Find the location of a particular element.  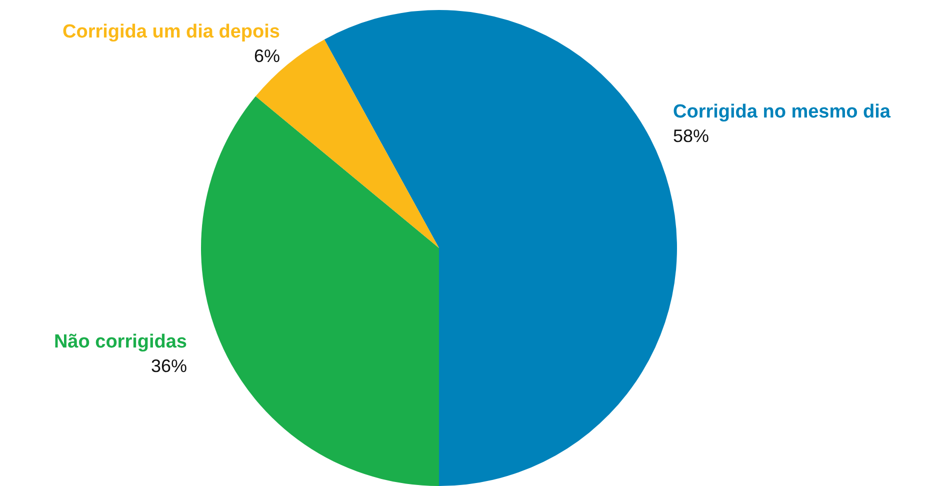

slice-label: Corrigida um dia depois is located at coordinates (171, 32).